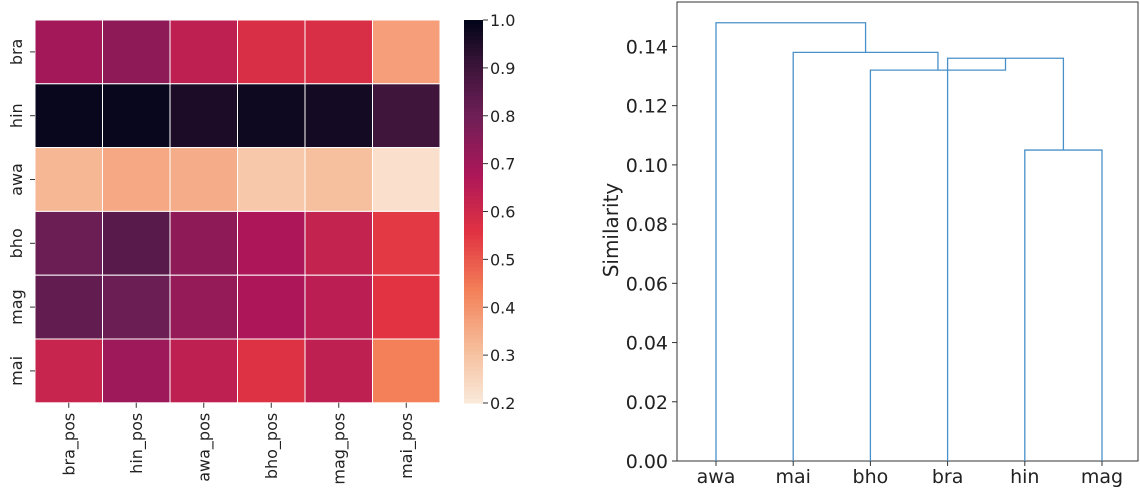  I want to click on leaf-label: awa, so click(716, 477).